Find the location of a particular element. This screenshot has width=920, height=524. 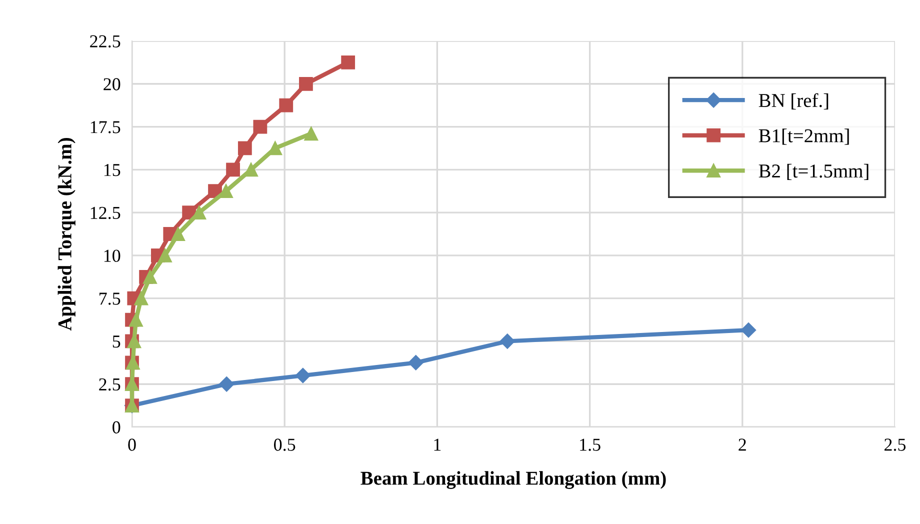

legend-label: B1[t=2mm] is located at coordinates (803, 136).